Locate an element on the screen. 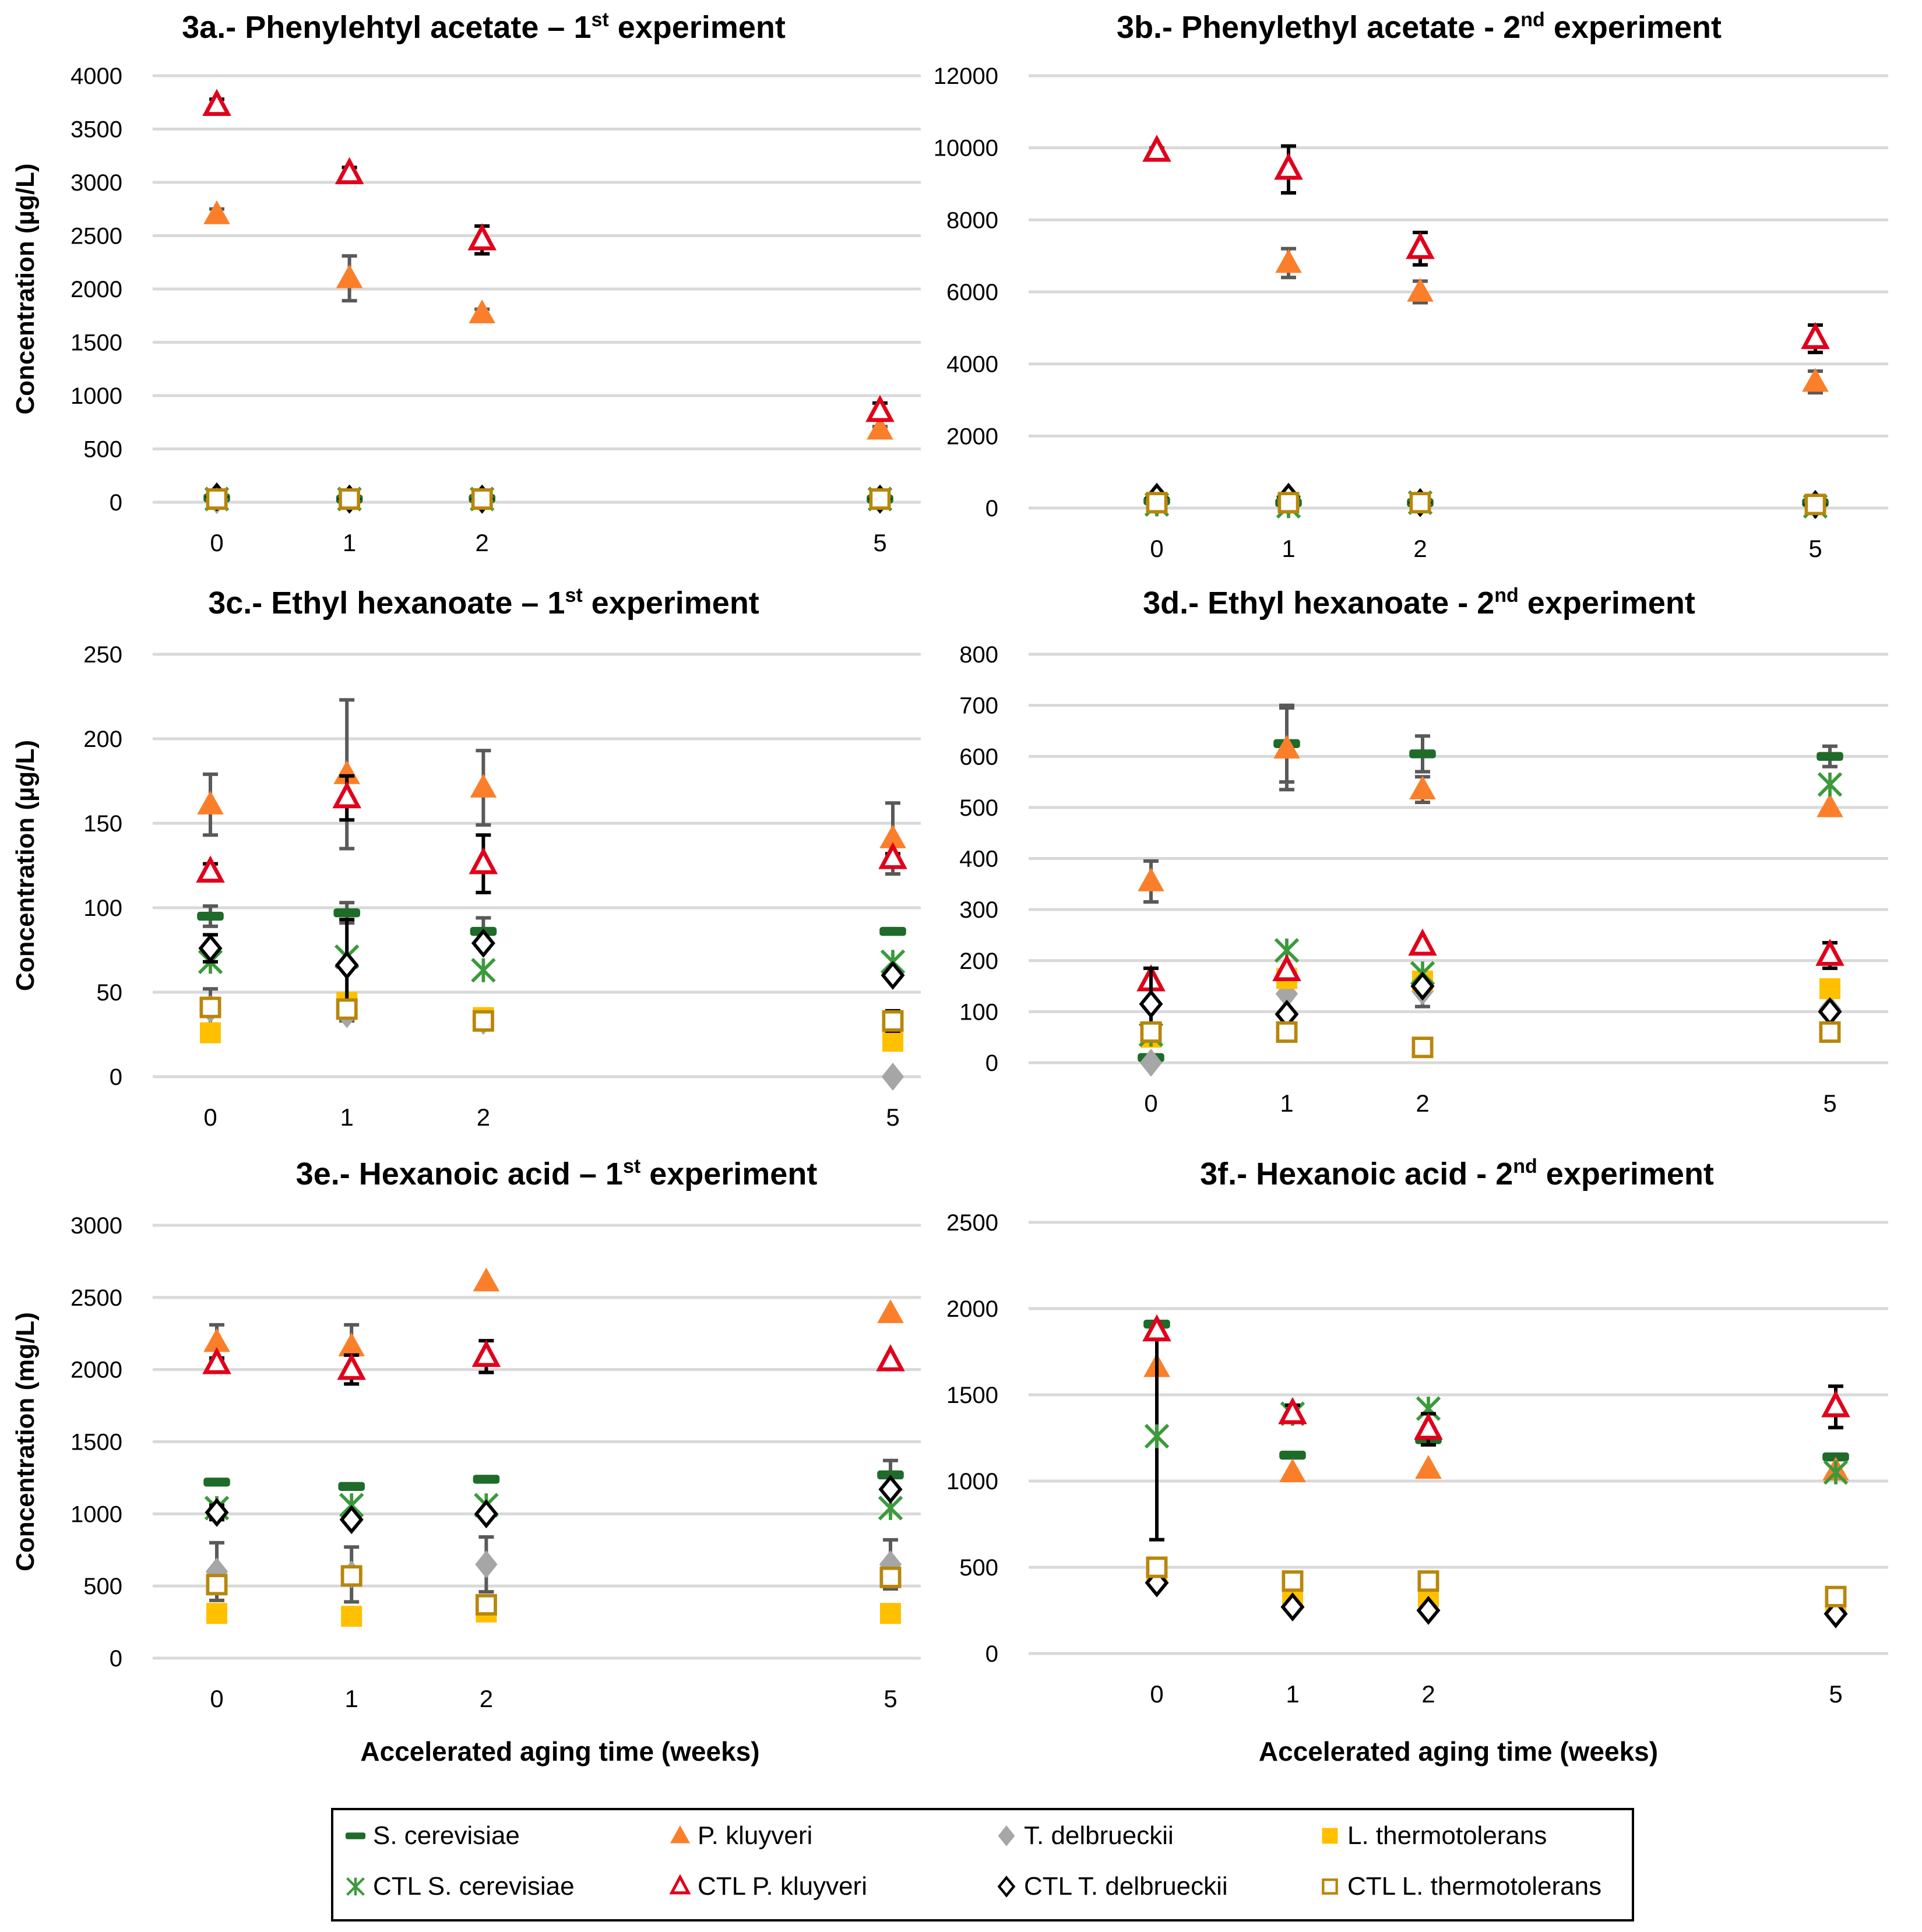 Image resolution: width=1922 pixels, height=1932 pixels. x-axis-label: Accelerated aging time (weeks) is located at coordinates (559, 1751).